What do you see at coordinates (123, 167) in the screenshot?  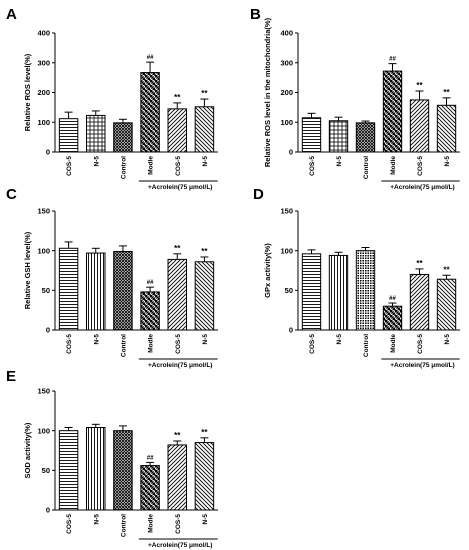 I see `chart-a-x-tick-label: Control` at bounding box center [123, 167].